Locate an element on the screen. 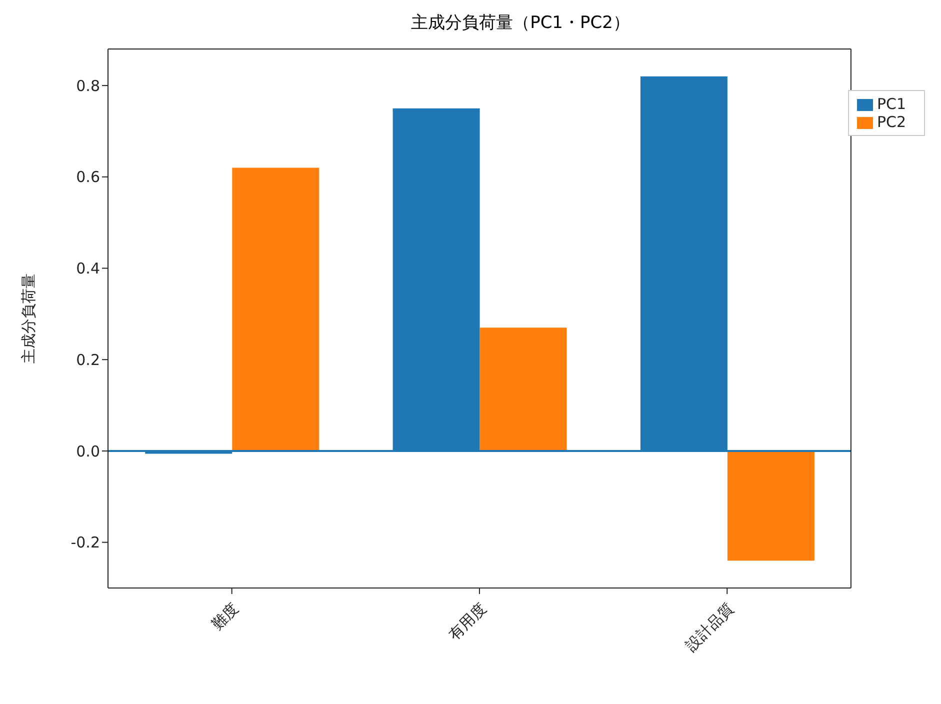  y-tick-label: 0.6 is located at coordinates (88, 177).